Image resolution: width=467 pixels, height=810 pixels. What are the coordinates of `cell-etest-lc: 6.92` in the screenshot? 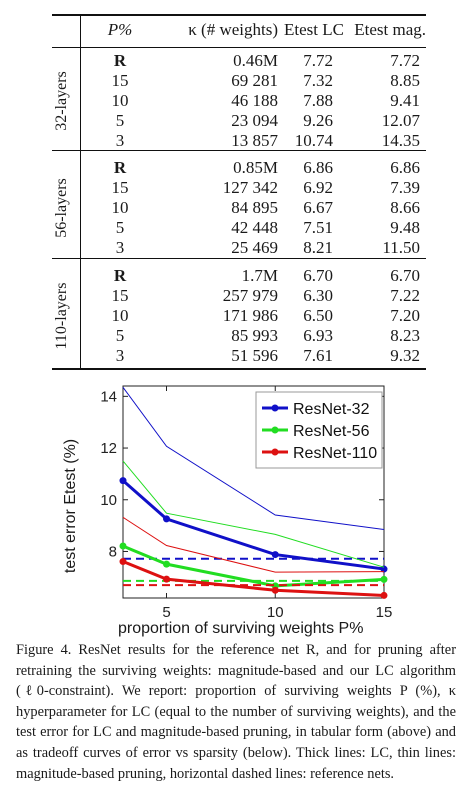 It's located at (318, 187).